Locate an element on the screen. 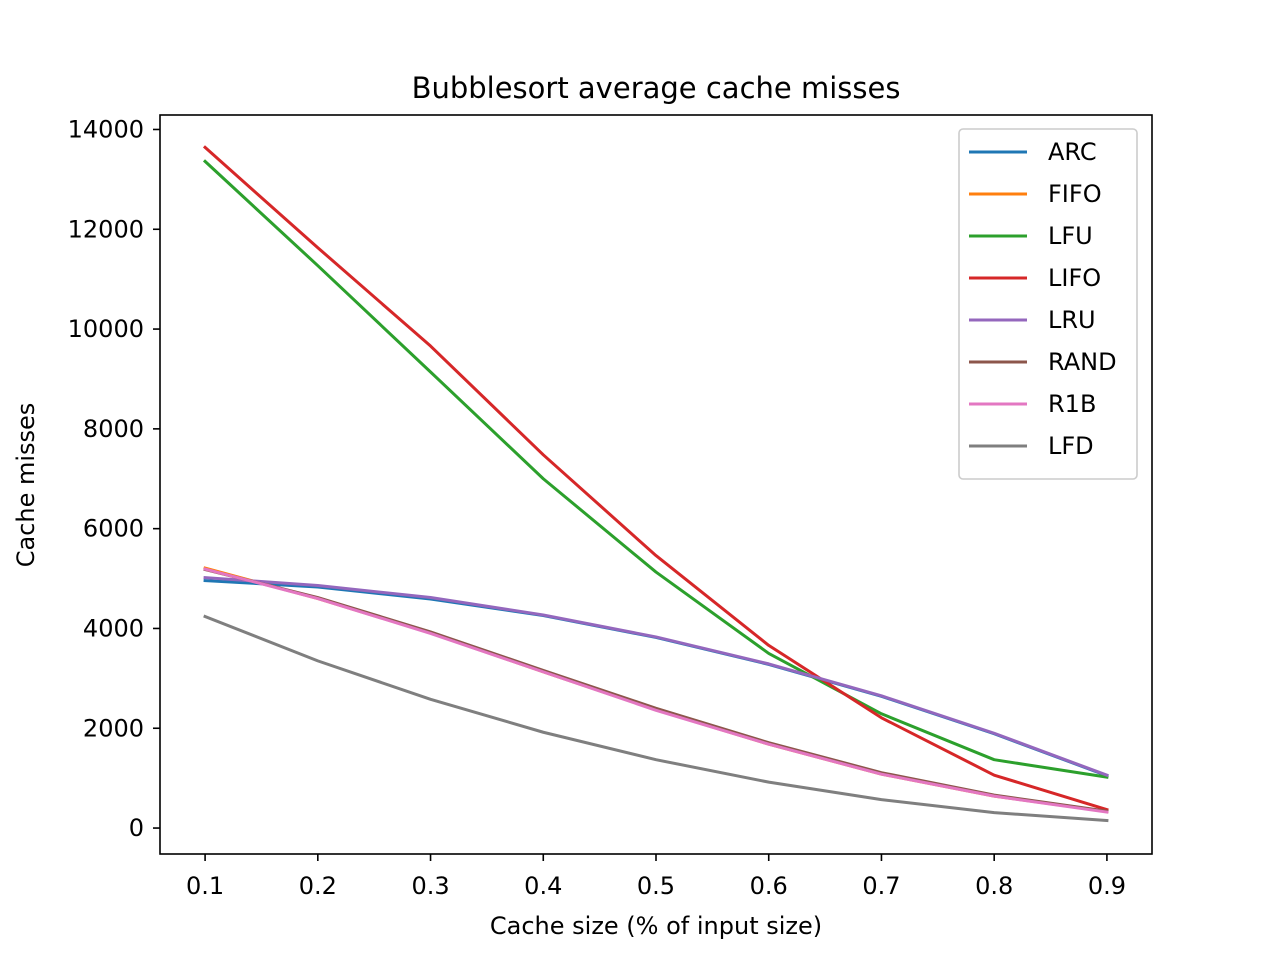 This screenshot has height=960, width=1280. y-axis-label: Cache misses is located at coordinates (26, 485).